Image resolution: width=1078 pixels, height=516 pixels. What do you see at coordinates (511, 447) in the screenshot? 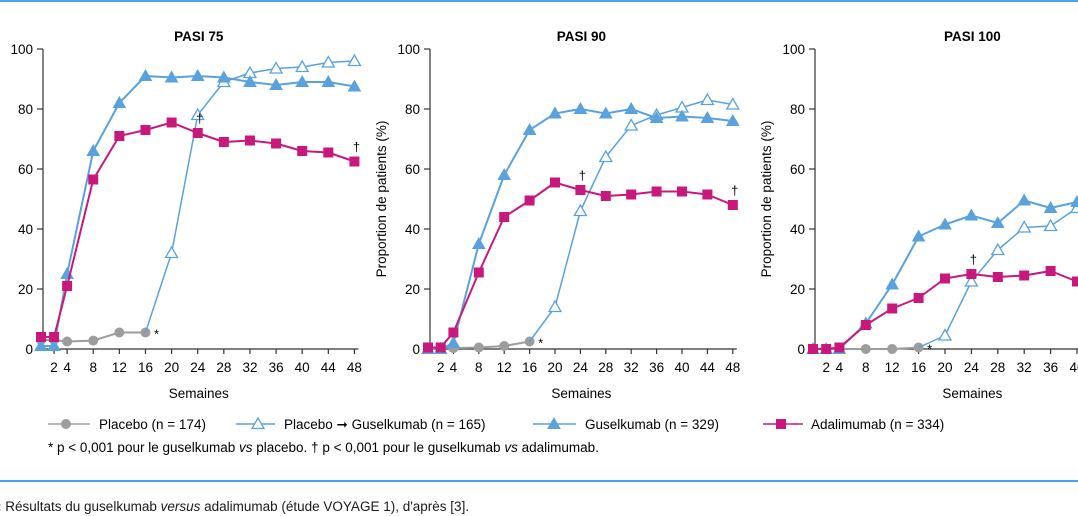
I see `footnote-part: vs` at bounding box center [511, 447].